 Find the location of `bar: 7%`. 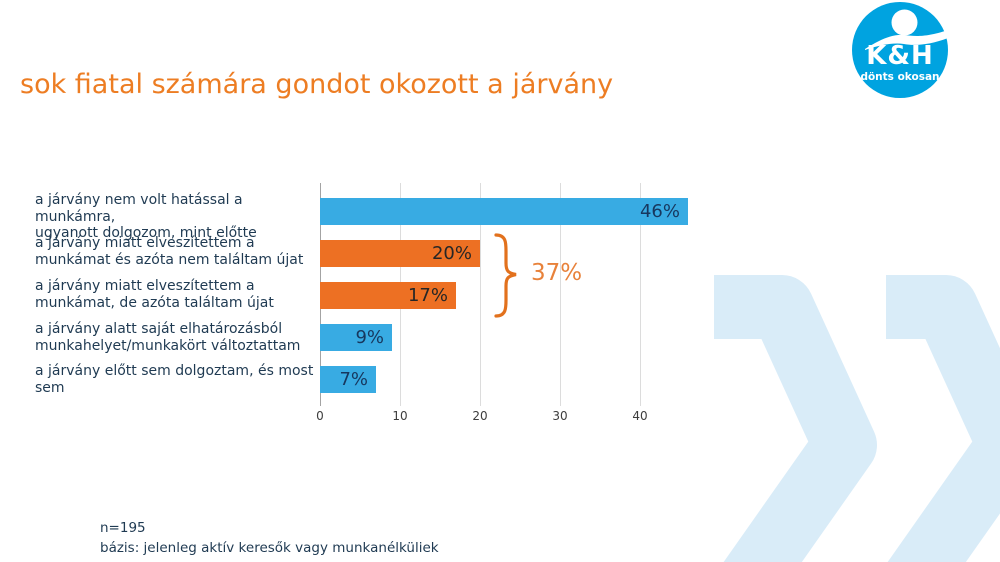

bar: 7% is located at coordinates (348, 379).